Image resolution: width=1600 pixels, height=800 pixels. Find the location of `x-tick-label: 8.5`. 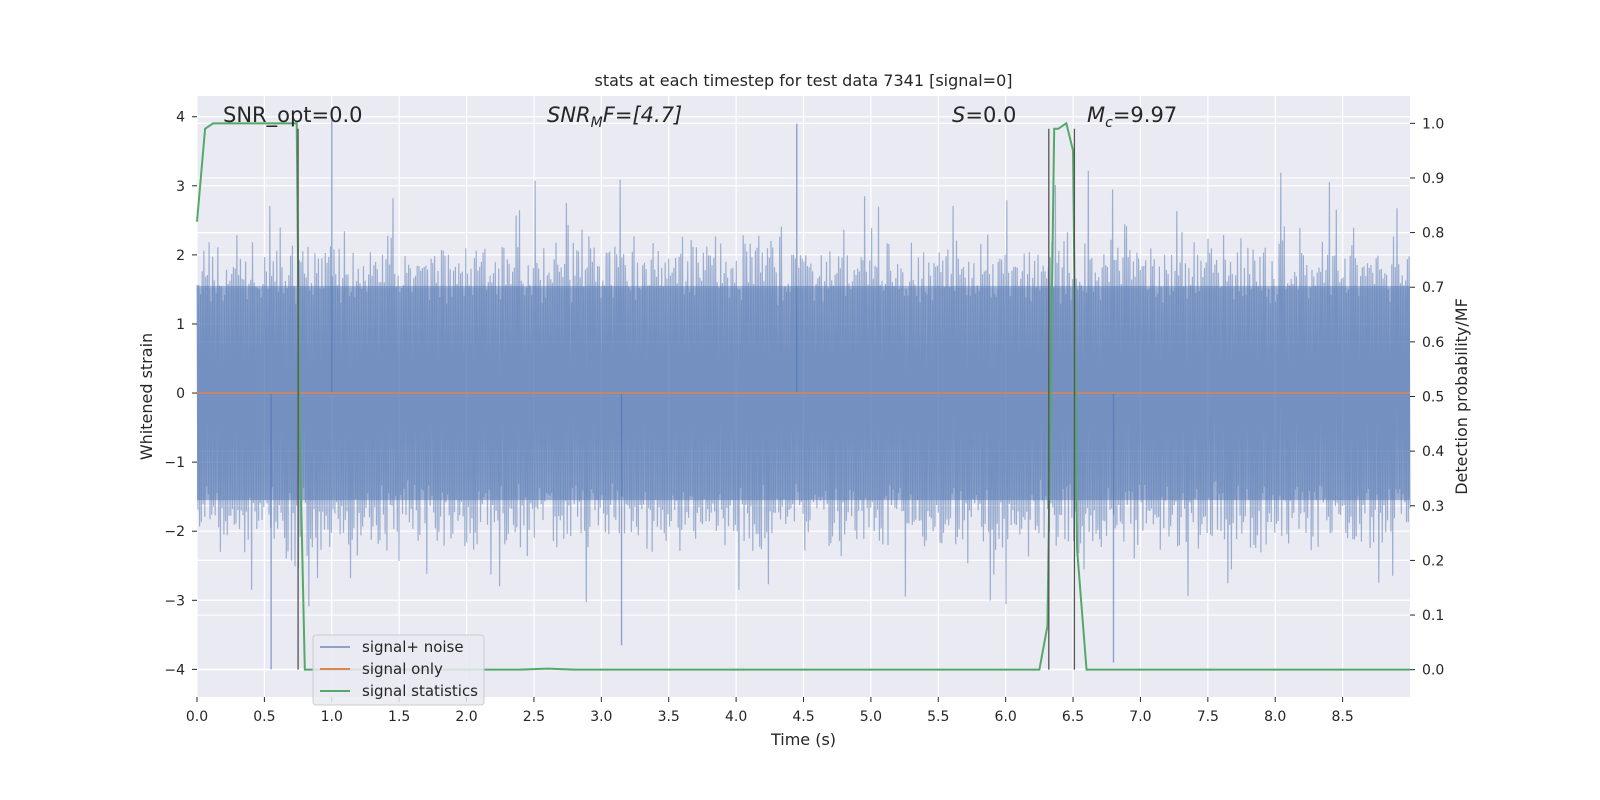

x-tick-label: 8.5 is located at coordinates (1342, 717).